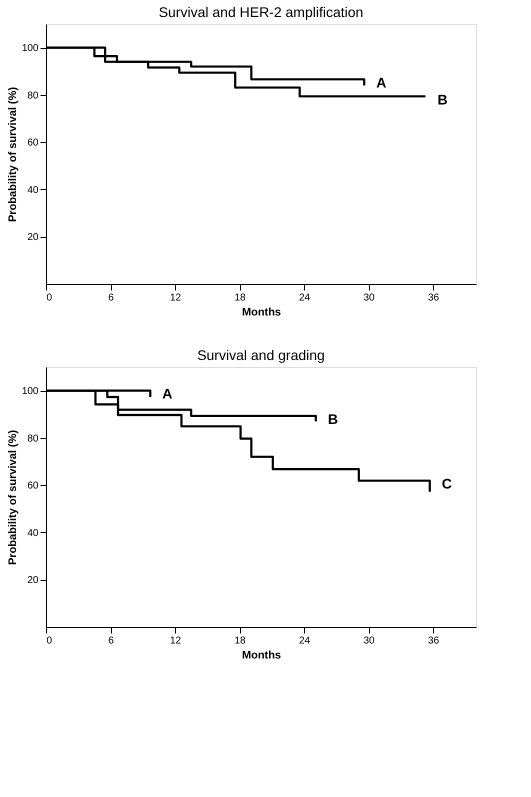 This screenshot has height=797, width=531. What do you see at coordinates (447, 484) in the screenshot?
I see `series-label: C` at bounding box center [447, 484].